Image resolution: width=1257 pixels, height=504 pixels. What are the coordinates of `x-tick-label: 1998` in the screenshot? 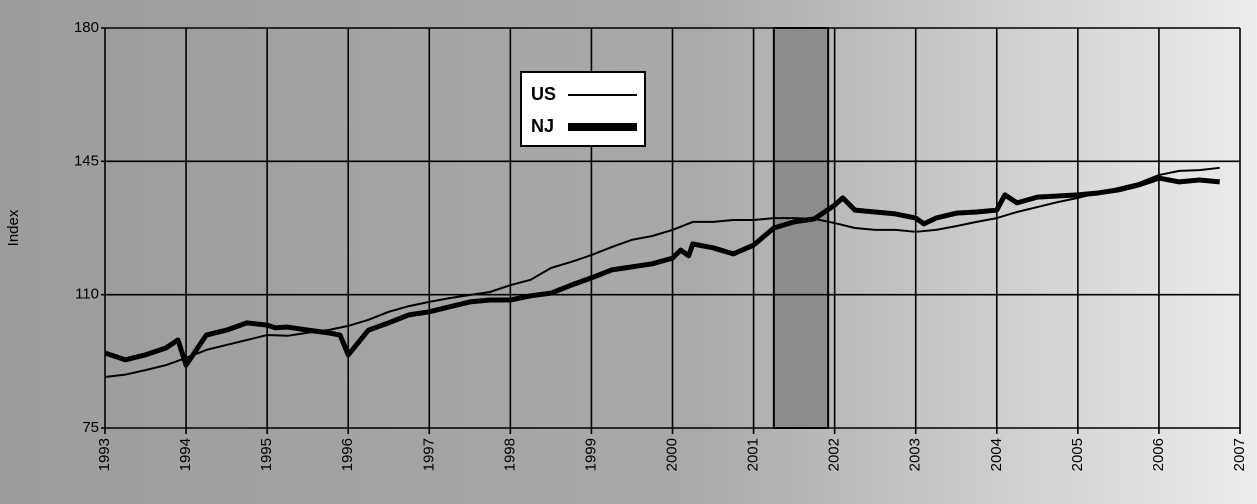 It's located at (509, 454).